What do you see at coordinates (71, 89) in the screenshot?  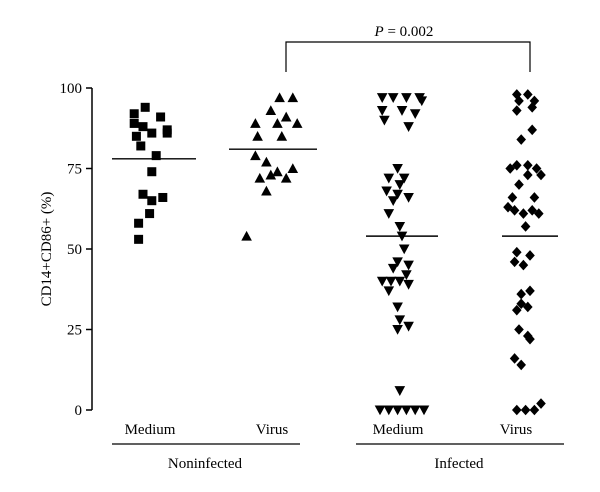 I see `y-tick-label: 100` at bounding box center [71, 89].